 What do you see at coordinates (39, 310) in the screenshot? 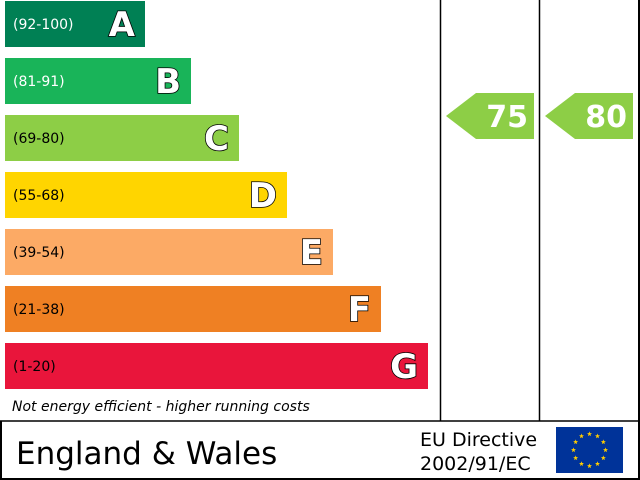
I see `band-range-f: (21-38)` at bounding box center [39, 310].